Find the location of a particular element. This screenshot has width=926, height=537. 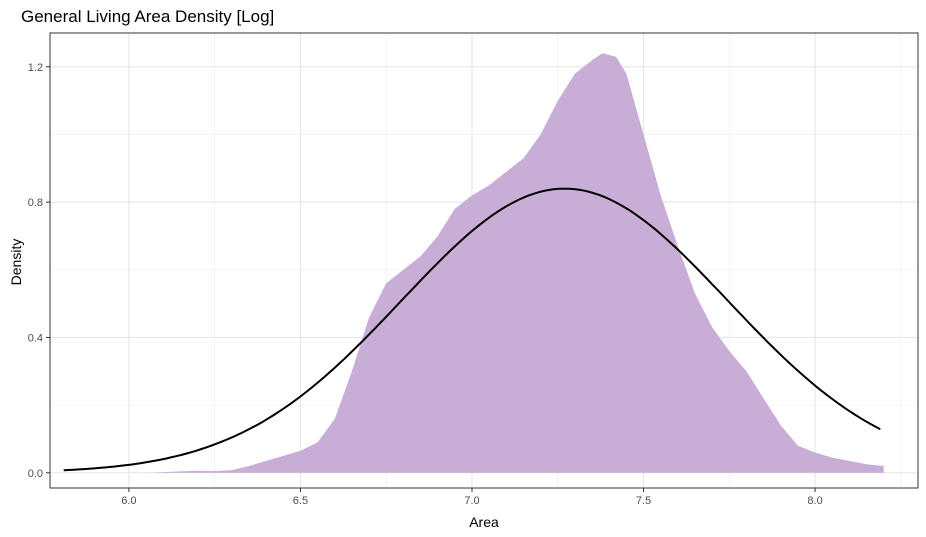

x-axis: 6.0 6.5 7.0 7.5 8.0 is located at coordinates (472, 497).